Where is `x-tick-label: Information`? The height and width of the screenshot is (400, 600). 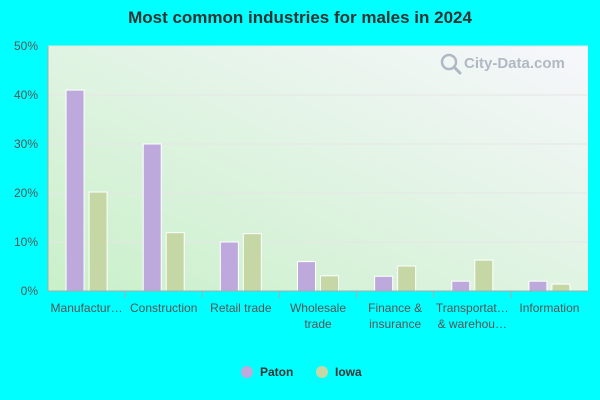 x-tick-label: Information is located at coordinates (549, 308).